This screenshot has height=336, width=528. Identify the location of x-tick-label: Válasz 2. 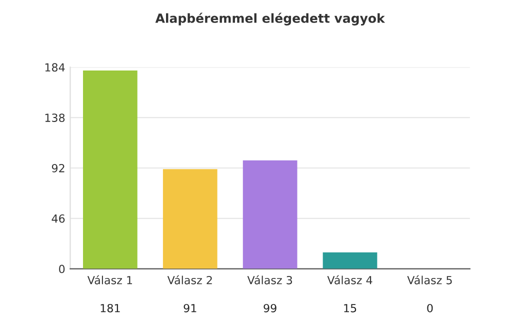
(189, 279).